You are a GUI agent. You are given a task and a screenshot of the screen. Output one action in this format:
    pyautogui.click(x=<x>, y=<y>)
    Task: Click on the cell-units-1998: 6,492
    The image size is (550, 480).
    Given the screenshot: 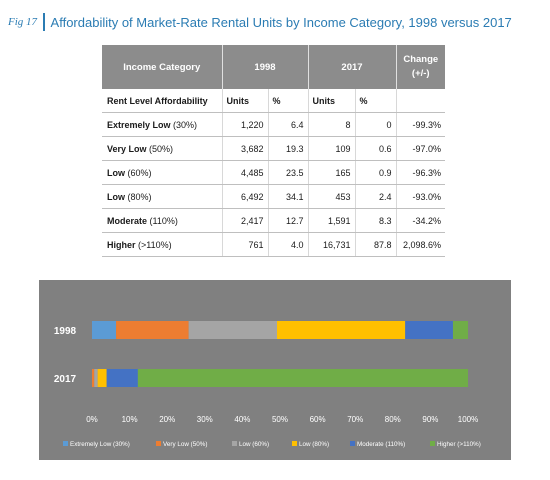 What is the action you would take?
    pyautogui.click(x=245, y=196)
    